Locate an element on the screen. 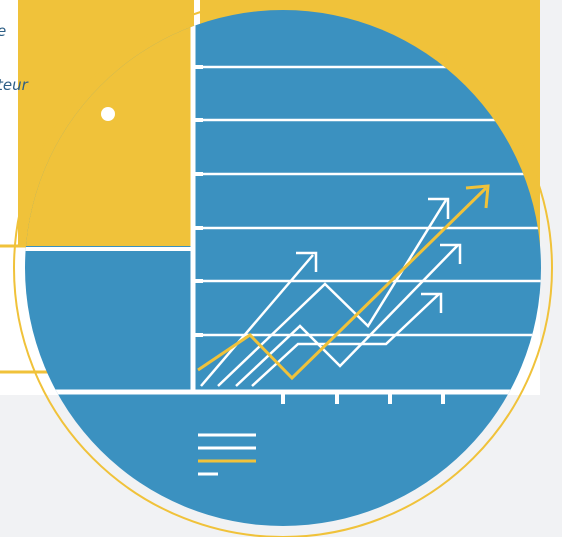 This screenshot has height=537, width=562. dot-marker is located at coordinates (108, 114).